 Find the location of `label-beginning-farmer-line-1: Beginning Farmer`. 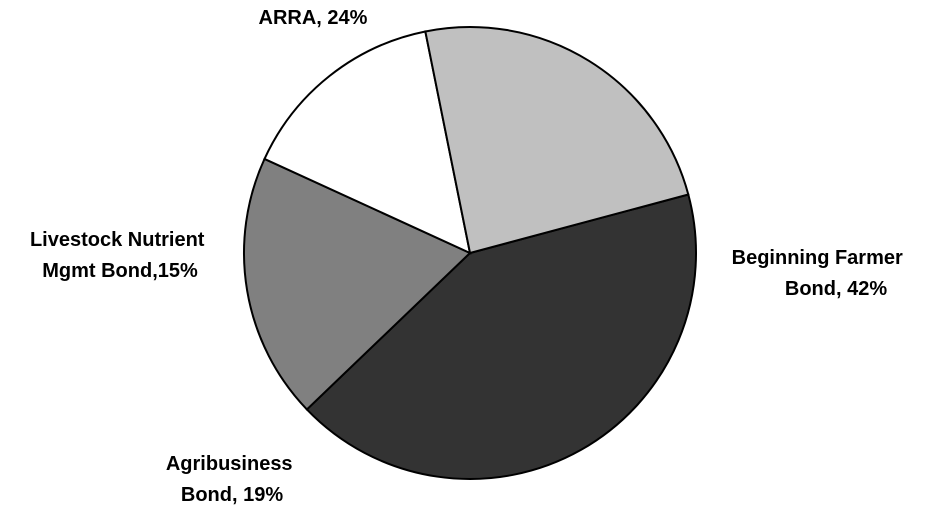

label-beginning-farmer-line-1: Beginning Farmer is located at coordinates (817, 258).